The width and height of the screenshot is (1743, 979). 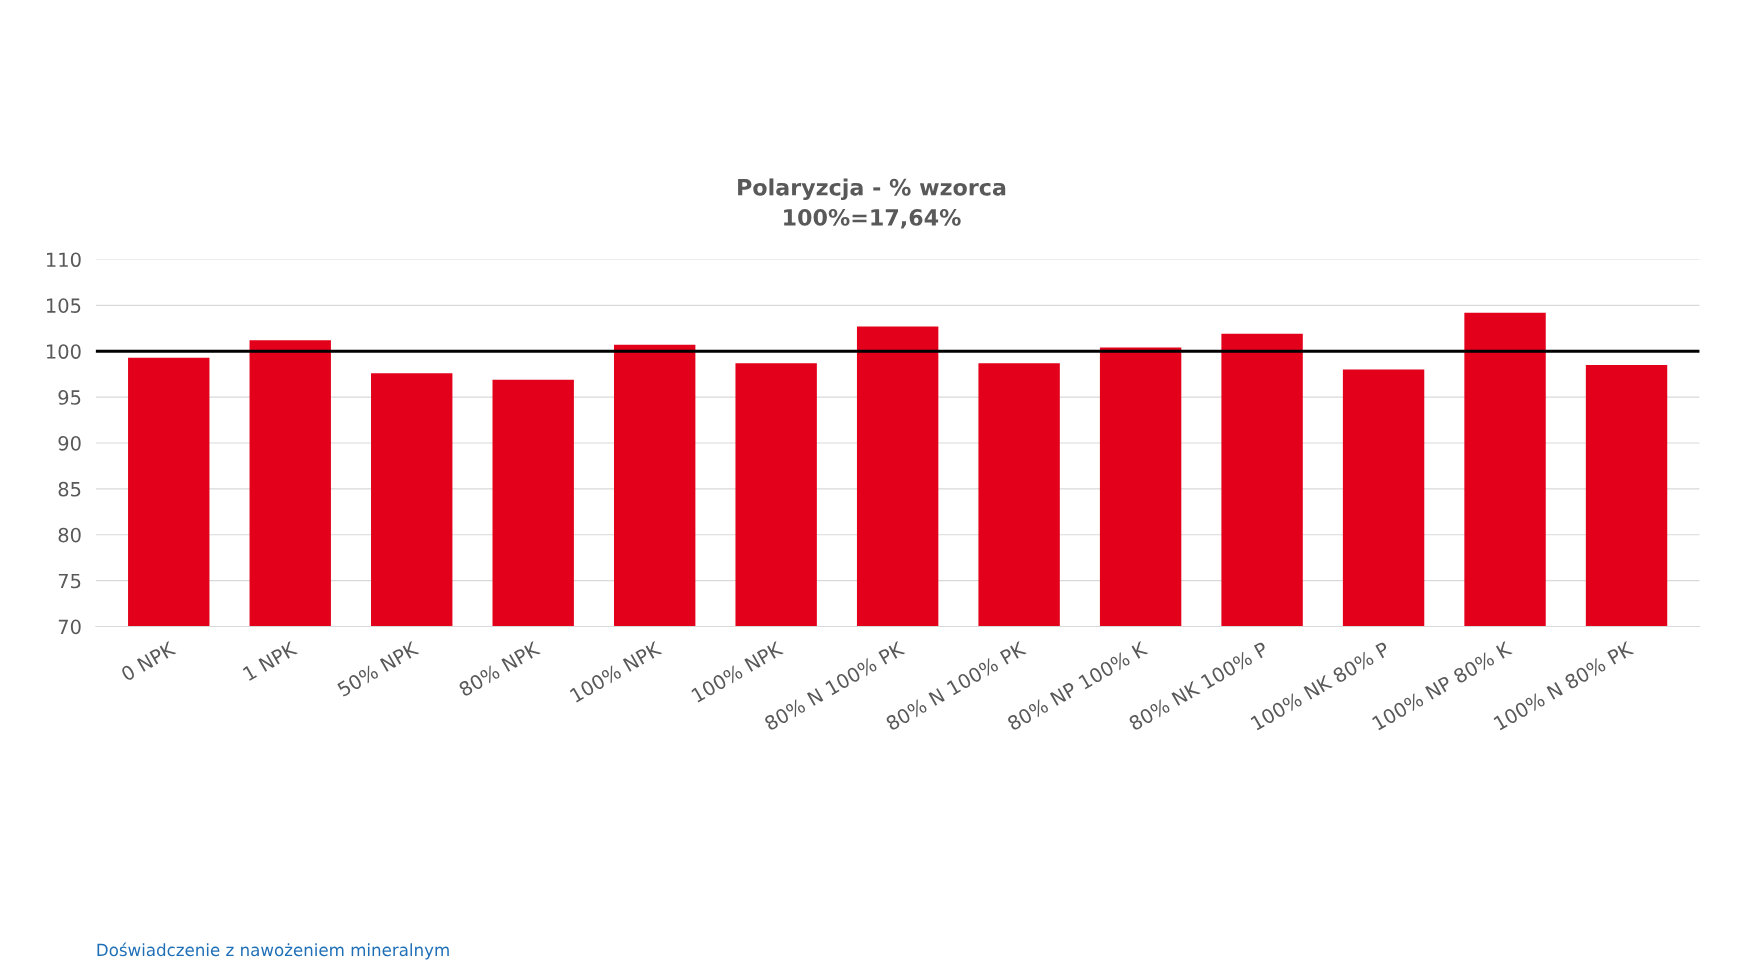 What do you see at coordinates (378, 668) in the screenshot?
I see `x-tick-label: 50% NPK` at bounding box center [378, 668].